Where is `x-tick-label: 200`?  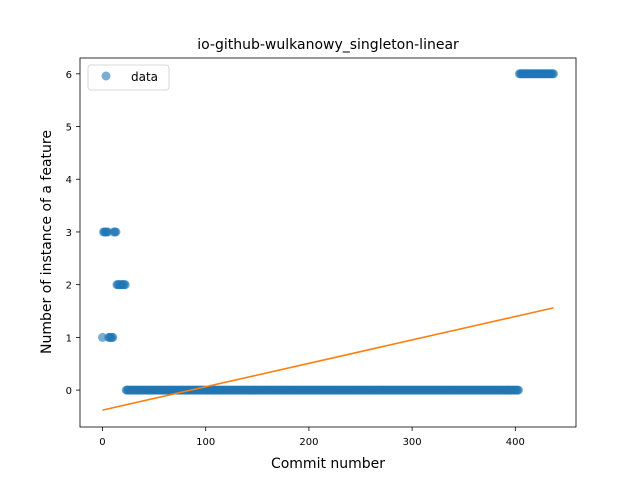
x-tick-label: 200 is located at coordinates (308, 442).